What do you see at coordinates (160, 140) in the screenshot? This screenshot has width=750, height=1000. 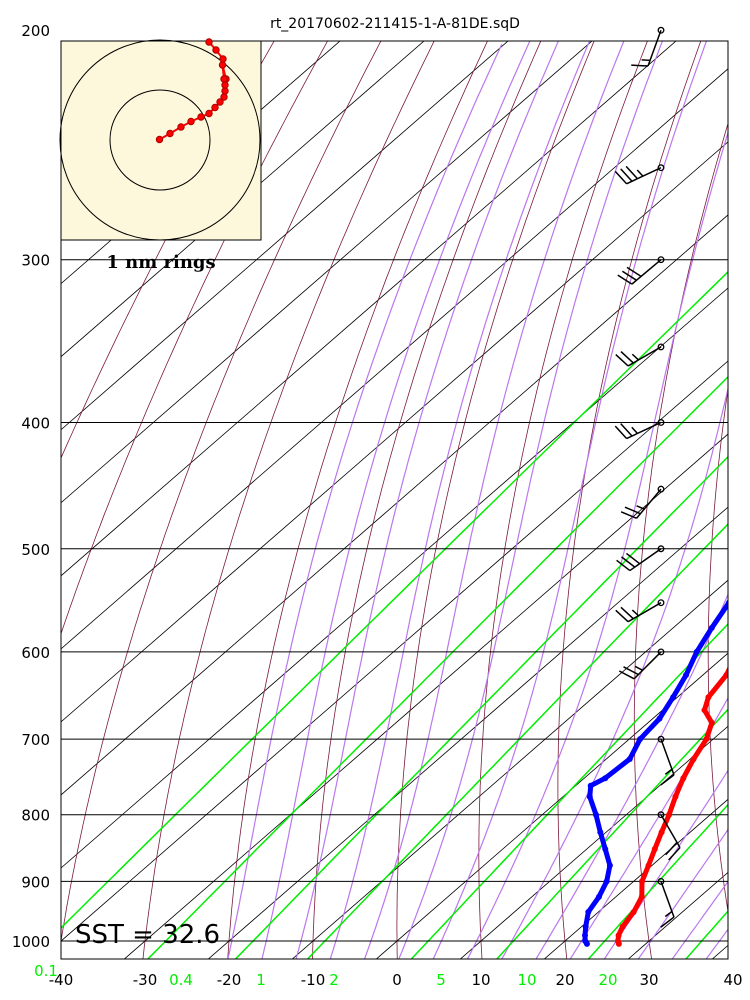 I see `hodograph-ring` at bounding box center [160, 140].